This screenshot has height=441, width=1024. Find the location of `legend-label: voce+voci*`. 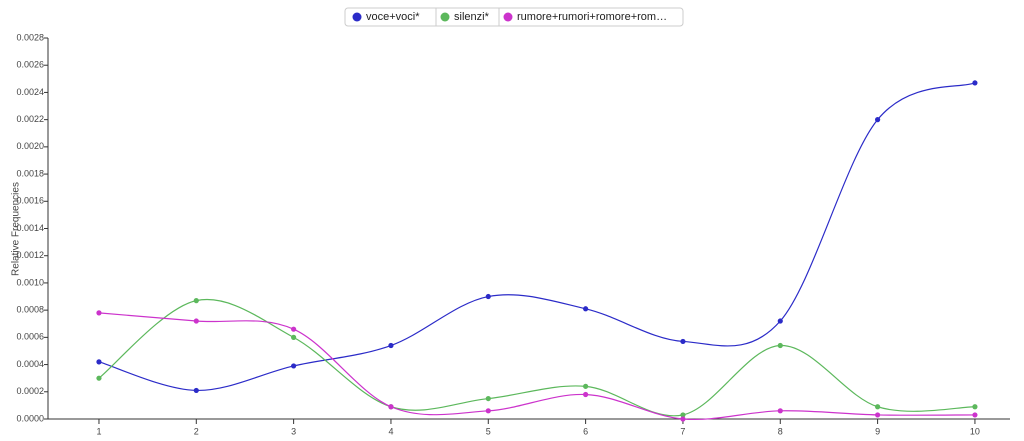

legend-label: voce+voci* is located at coordinates (393, 17).